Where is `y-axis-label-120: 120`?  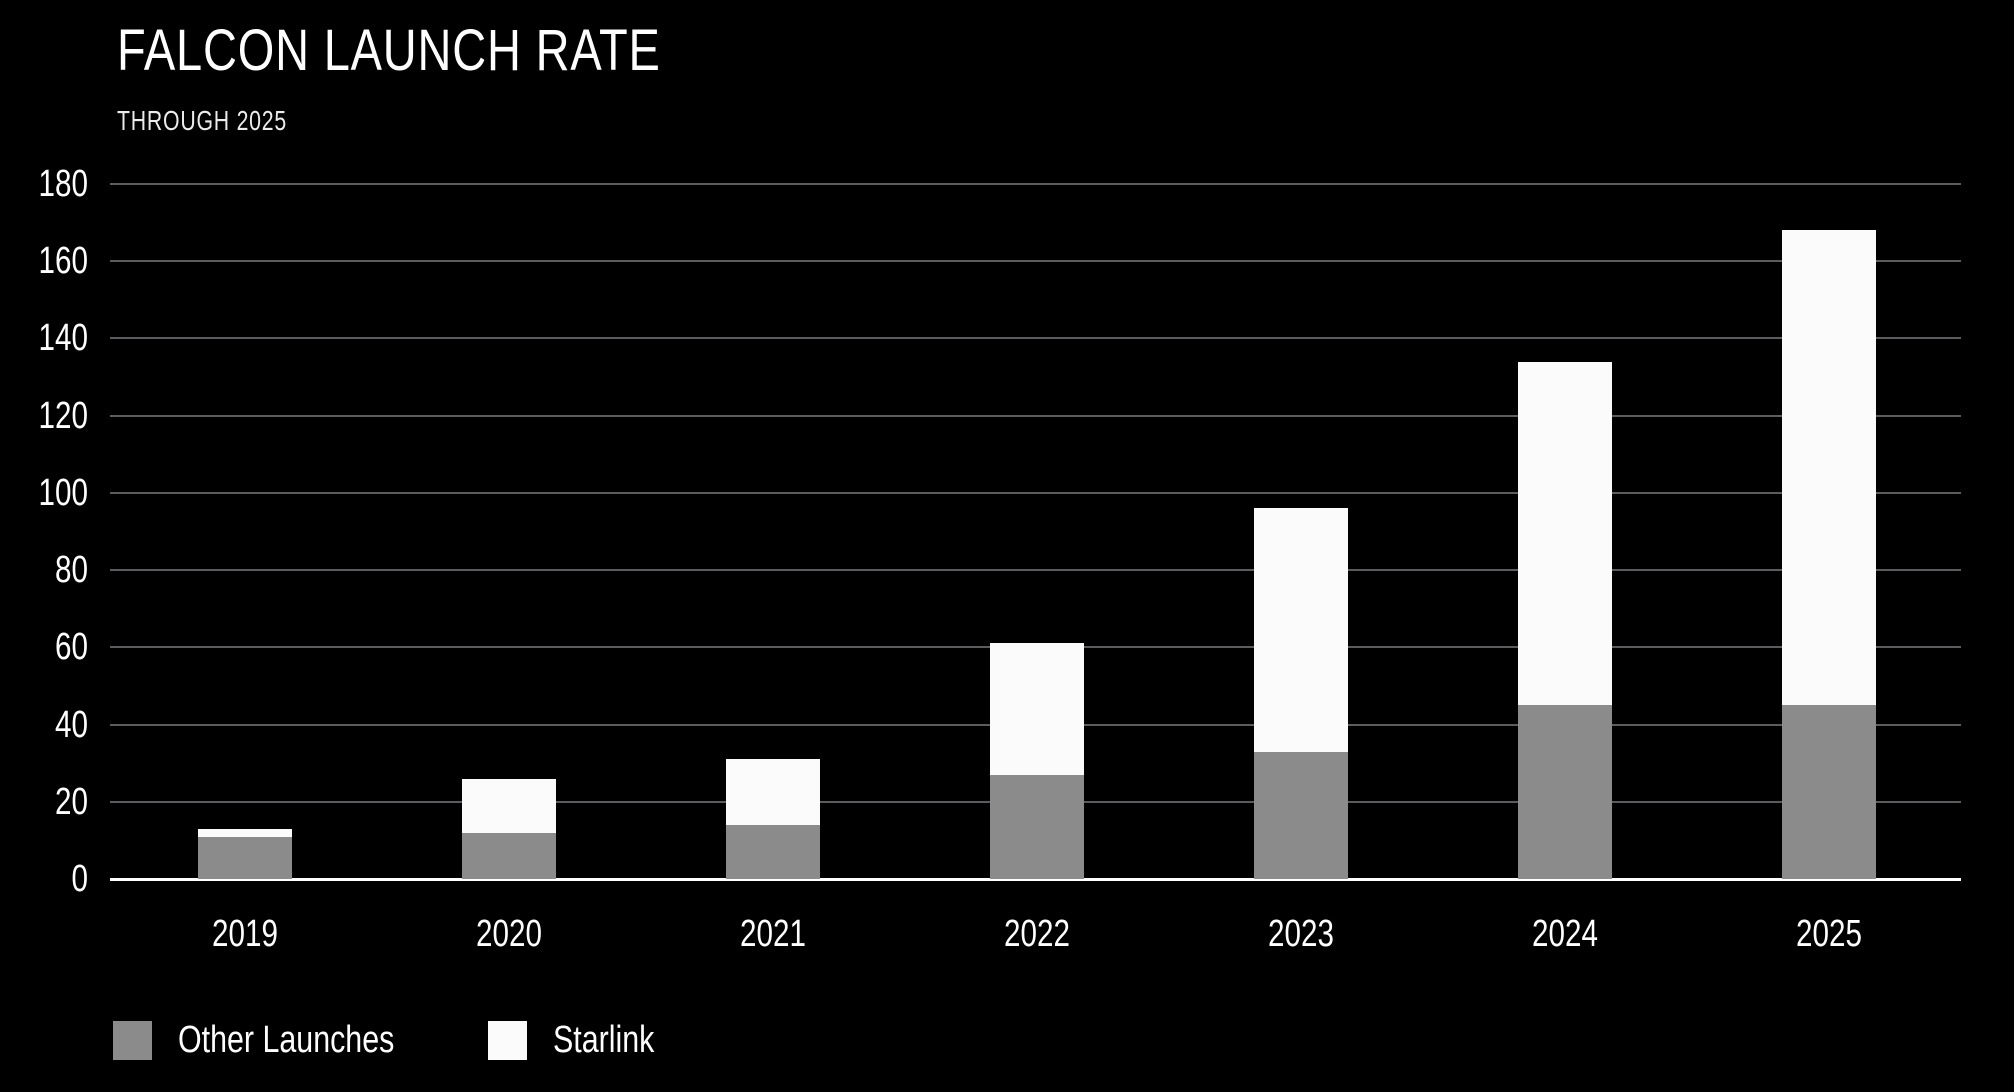 y-axis-label-120: 120 is located at coordinates (63, 415).